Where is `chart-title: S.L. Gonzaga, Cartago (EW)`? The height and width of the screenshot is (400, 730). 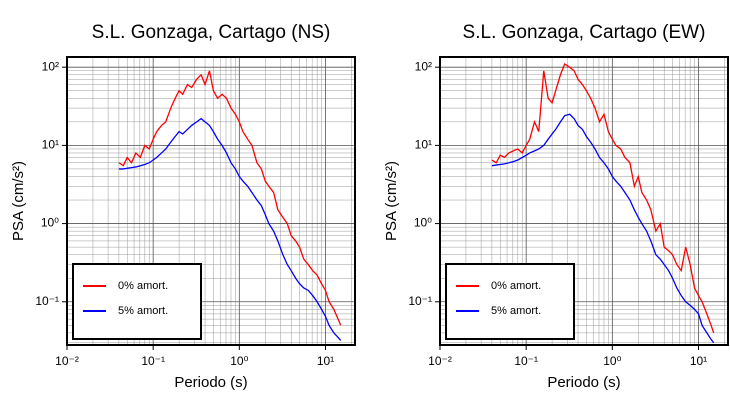 chart-title: S.L. Gonzaga, Cartago (EW) is located at coordinates (584, 32).